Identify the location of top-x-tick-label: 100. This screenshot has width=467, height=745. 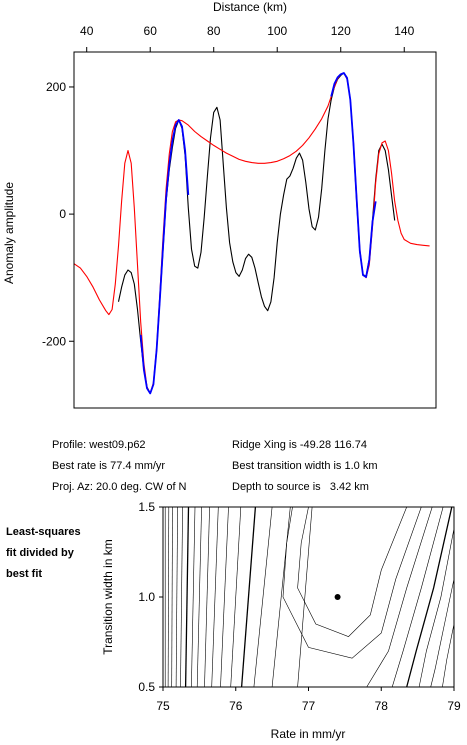
(277, 31).